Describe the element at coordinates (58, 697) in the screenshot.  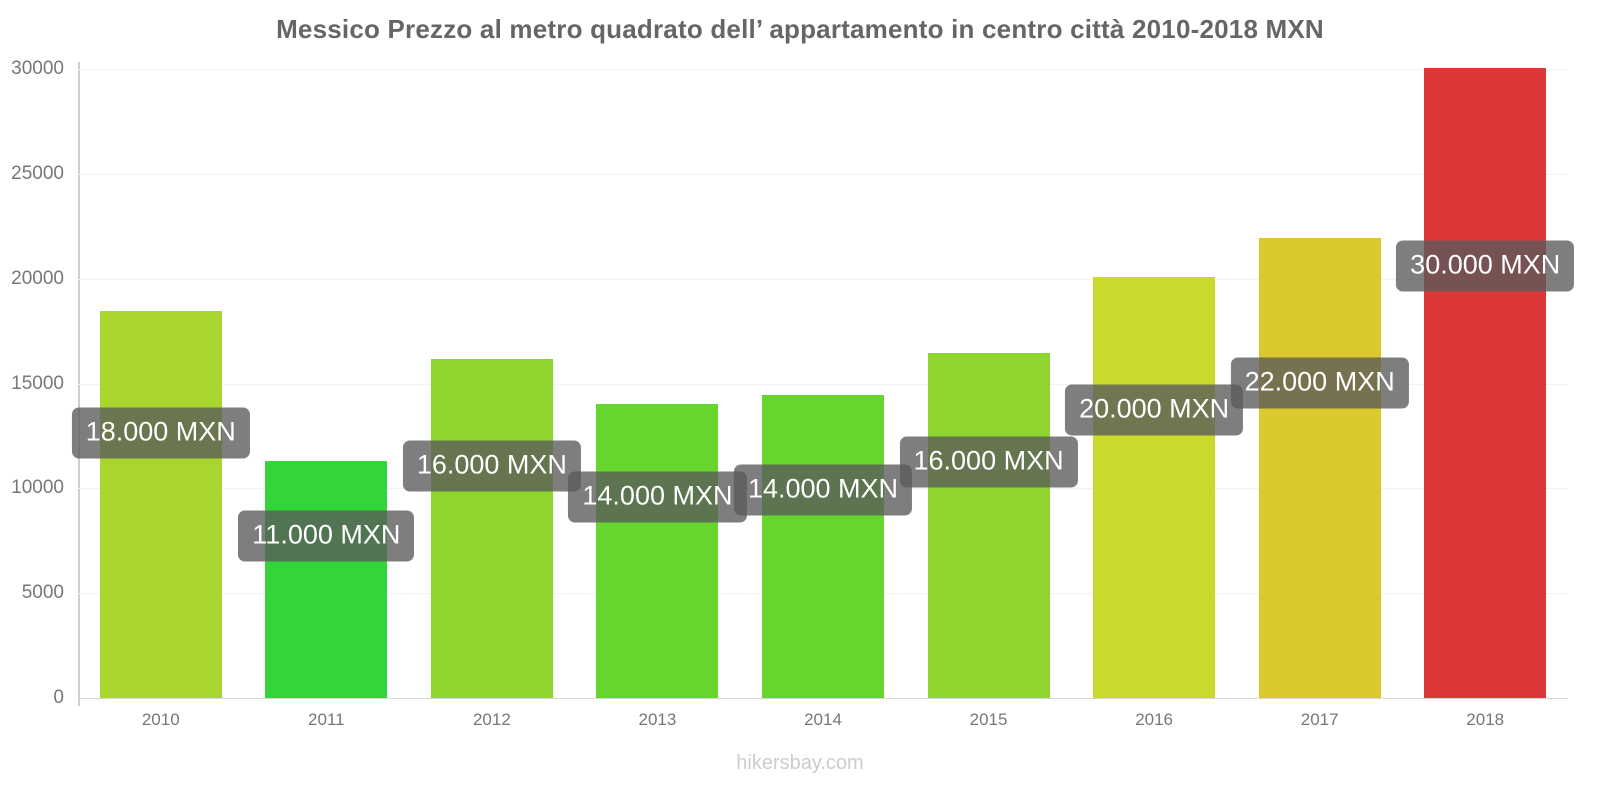
I see `y-axis-tick-label: 0` at that location.